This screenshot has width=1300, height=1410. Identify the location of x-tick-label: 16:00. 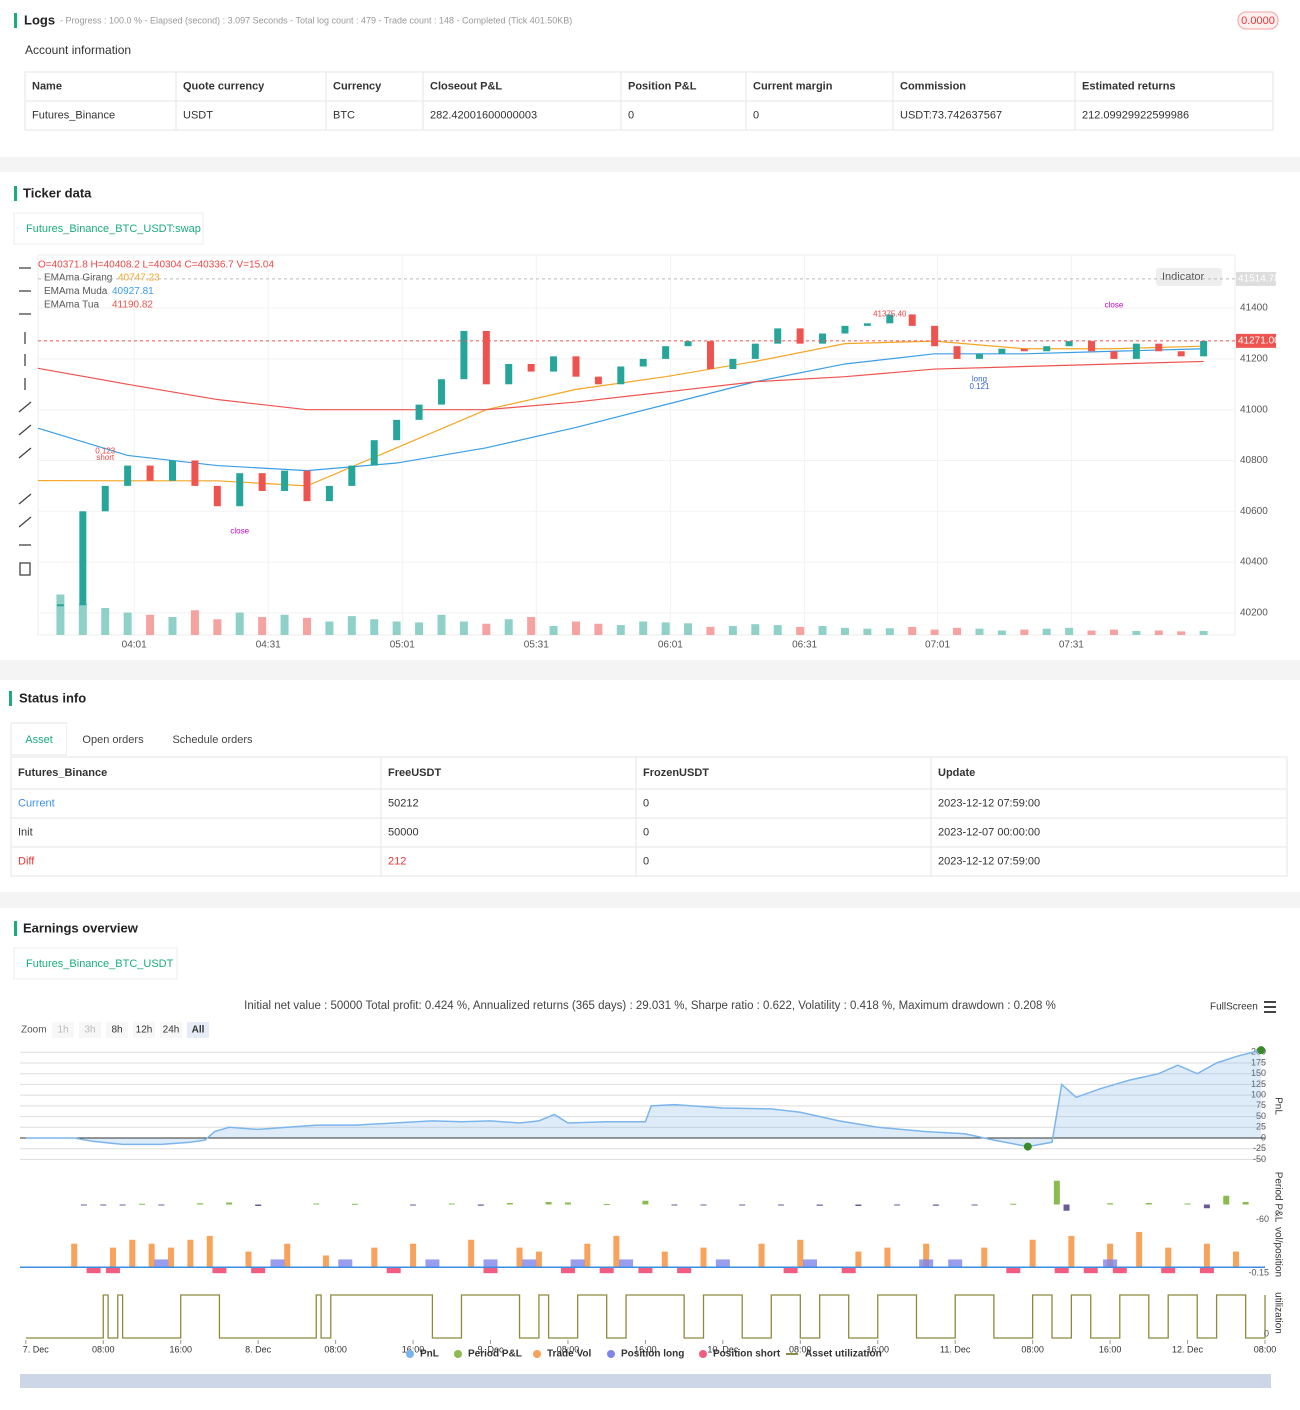
(1110, 1349).